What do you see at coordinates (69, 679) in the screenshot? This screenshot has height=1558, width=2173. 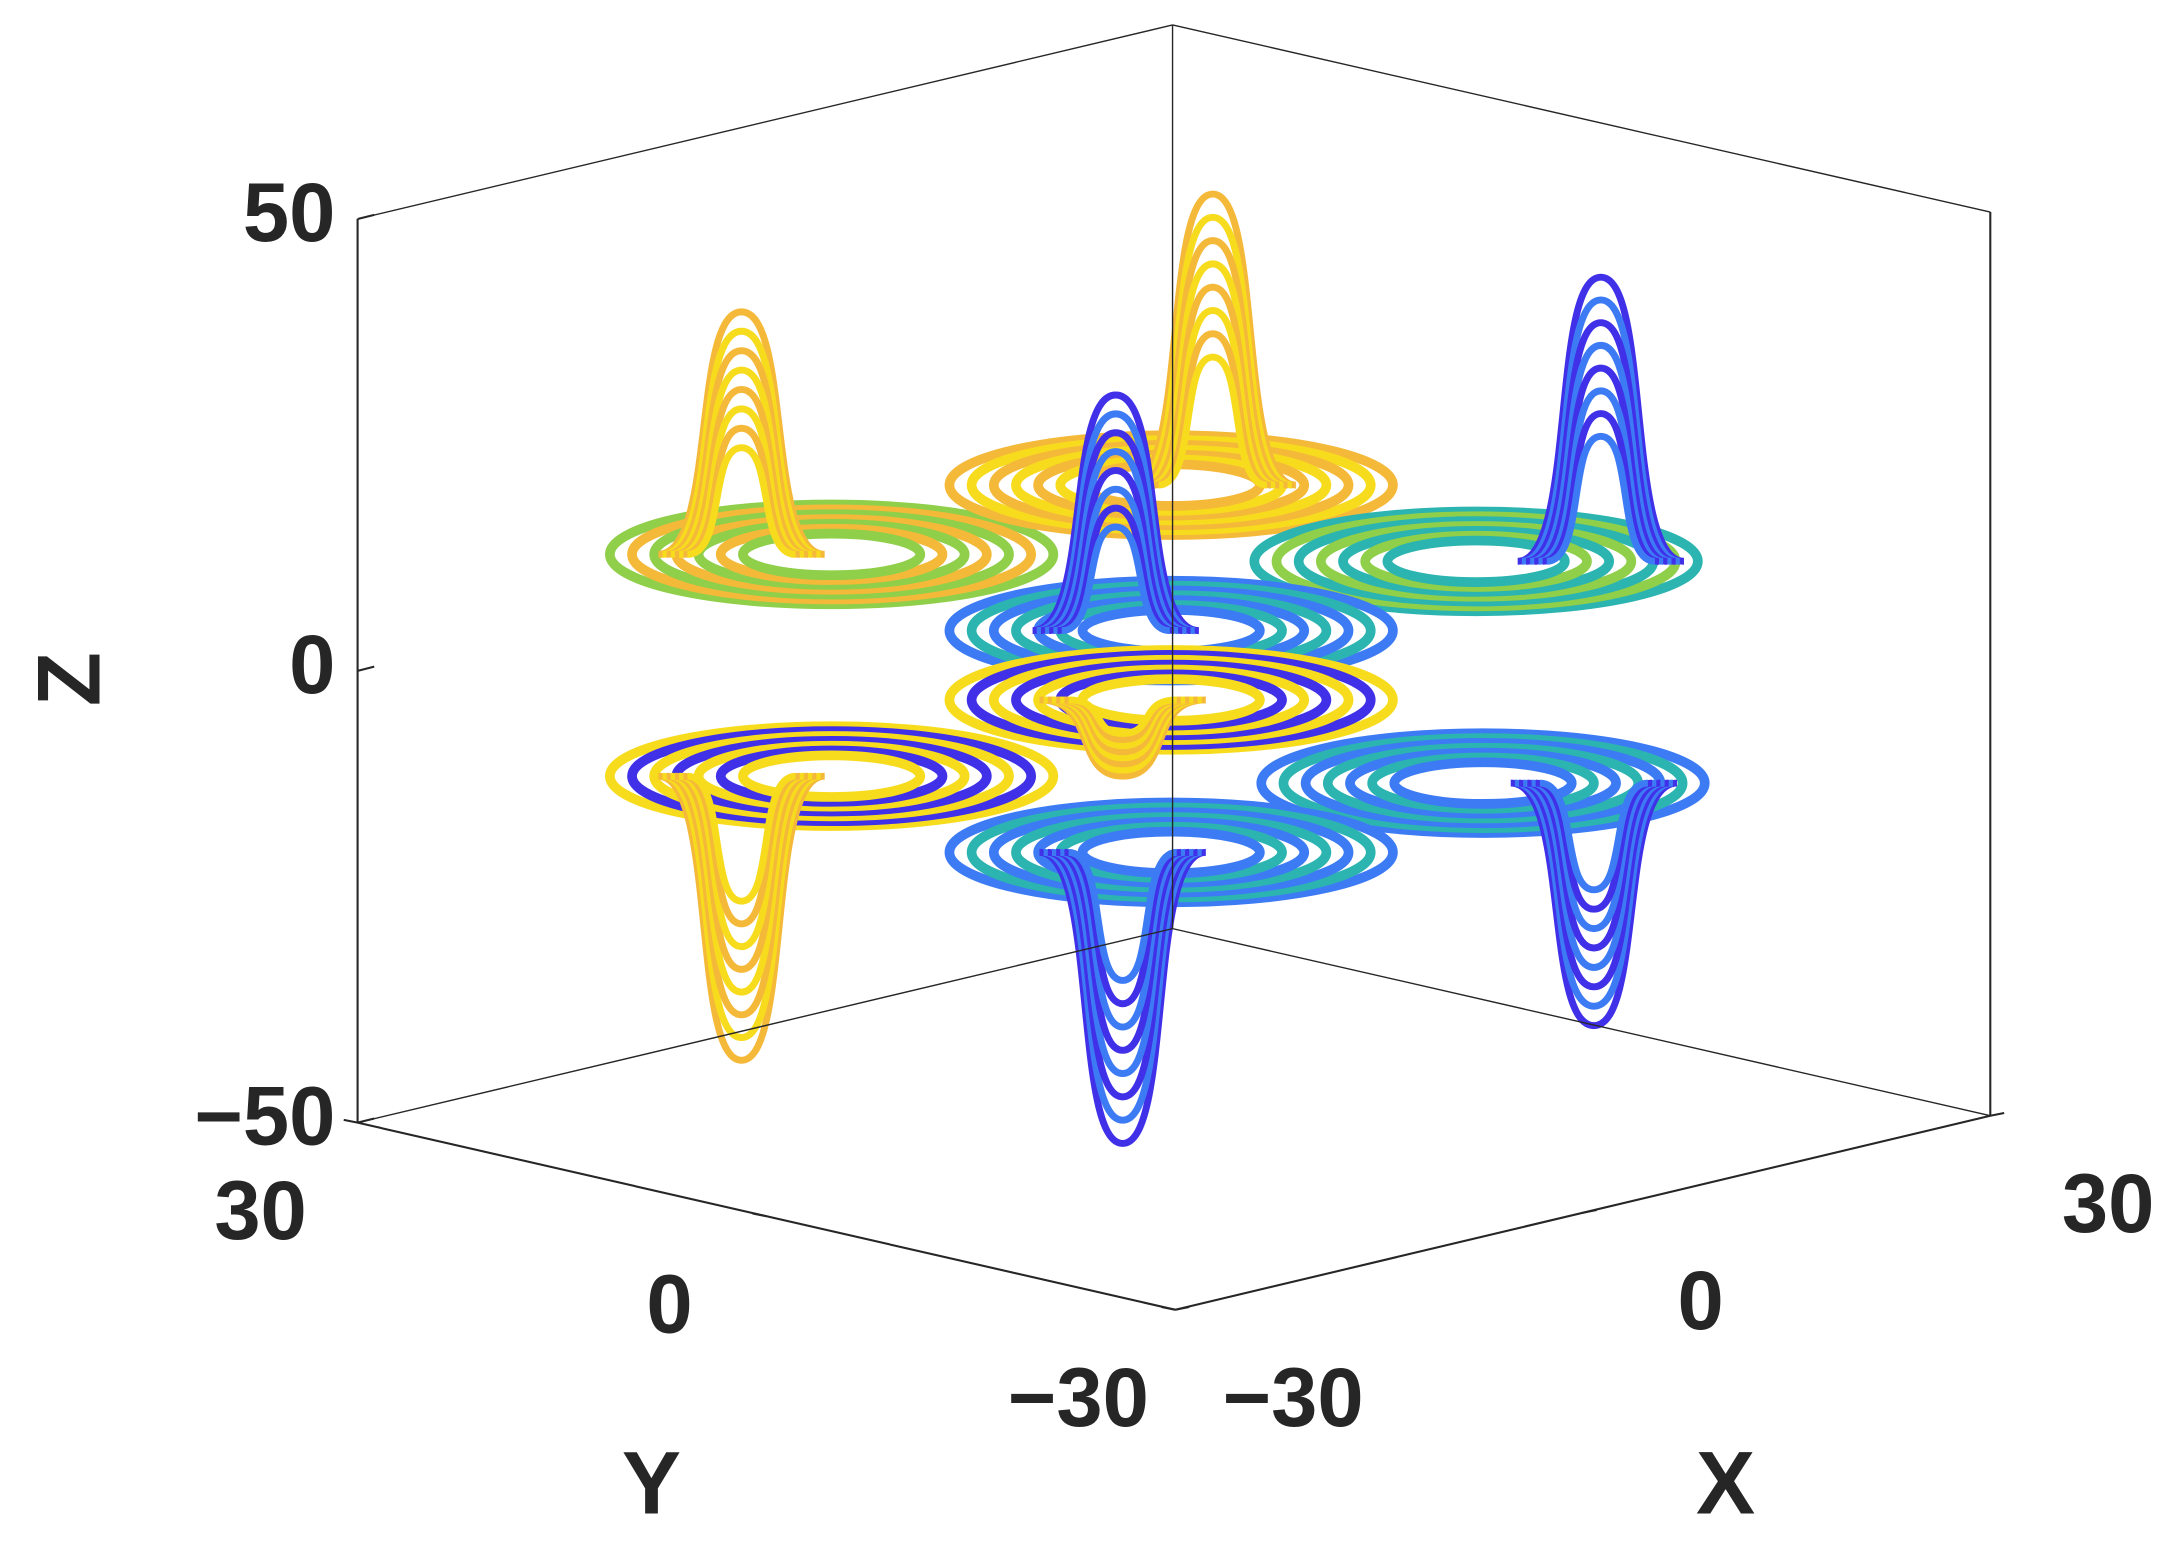 I see `z-axis-label: Z` at bounding box center [69, 679].